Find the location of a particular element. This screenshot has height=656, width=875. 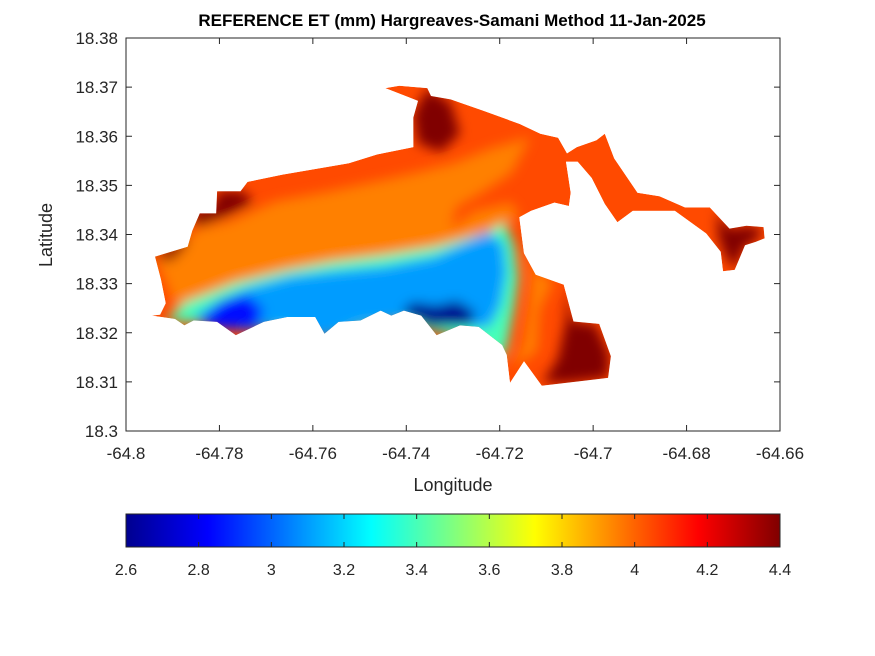

y-tick-label: 18.32 is located at coordinates (96, 333).